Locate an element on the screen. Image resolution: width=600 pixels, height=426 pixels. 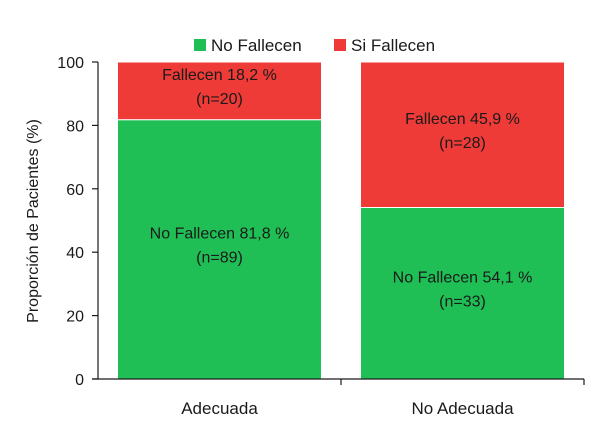
data-label: (n=28) is located at coordinates (462, 143).